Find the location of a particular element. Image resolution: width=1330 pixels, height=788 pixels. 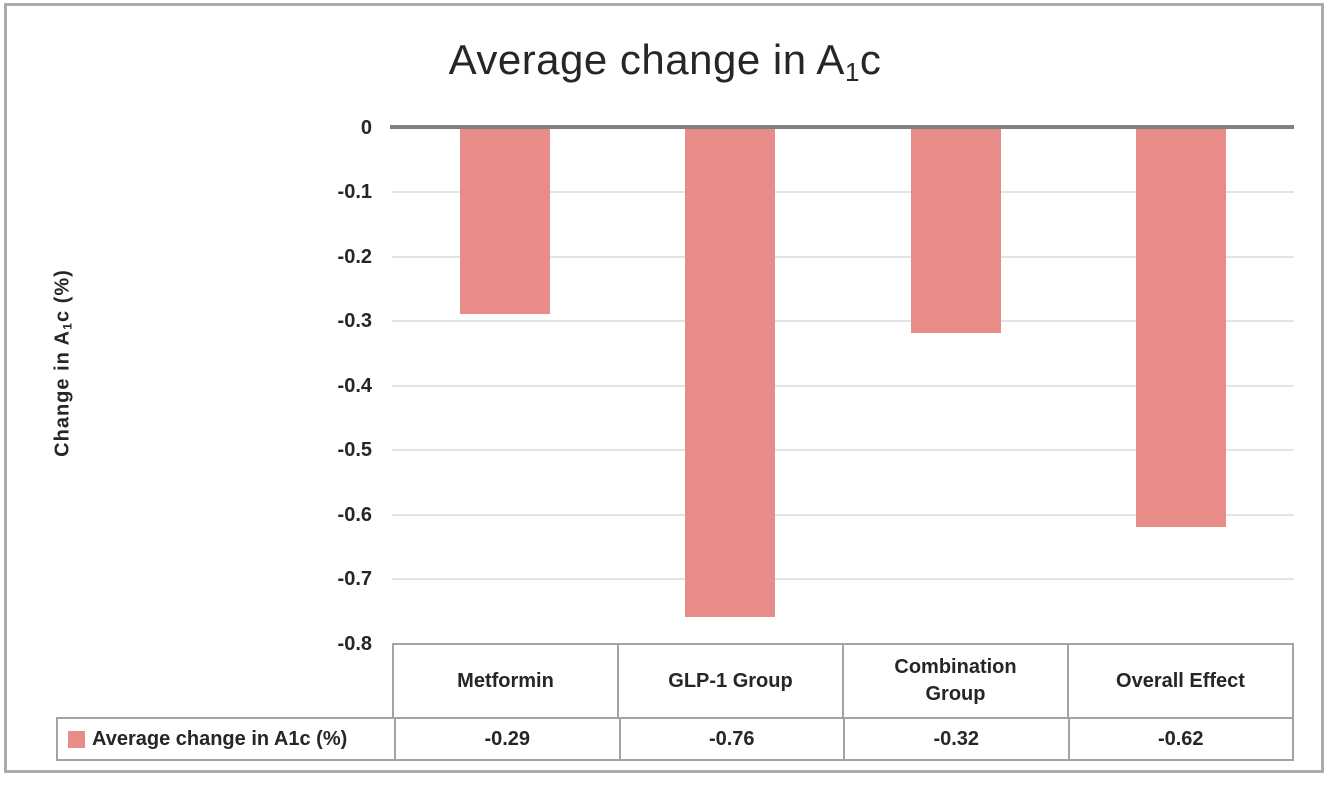

header-cell-overall-effect: Overall Effect is located at coordinates (1179, 681).